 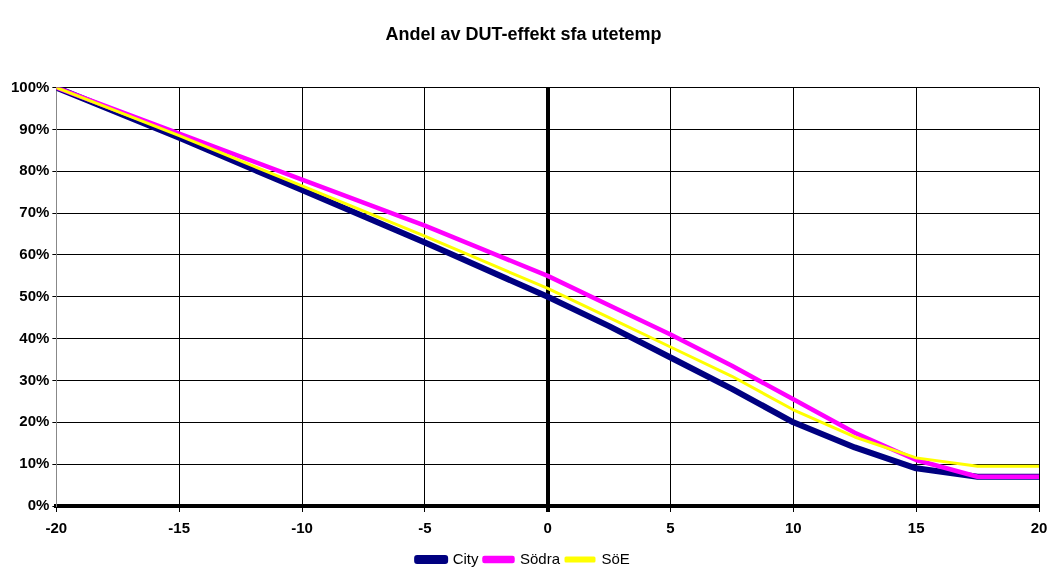 What do you see at coordinates (179, 528) in the screenshot?
I see `x-tick-label: -15` at bounding box center [179, 528].